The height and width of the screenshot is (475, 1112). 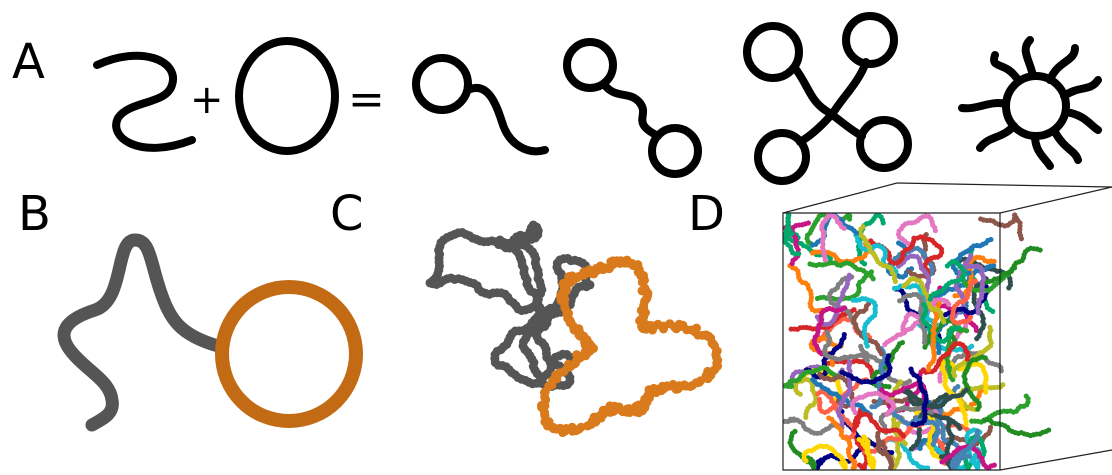 I want to click on panel-label-c: C, so click(x=347, y=214).